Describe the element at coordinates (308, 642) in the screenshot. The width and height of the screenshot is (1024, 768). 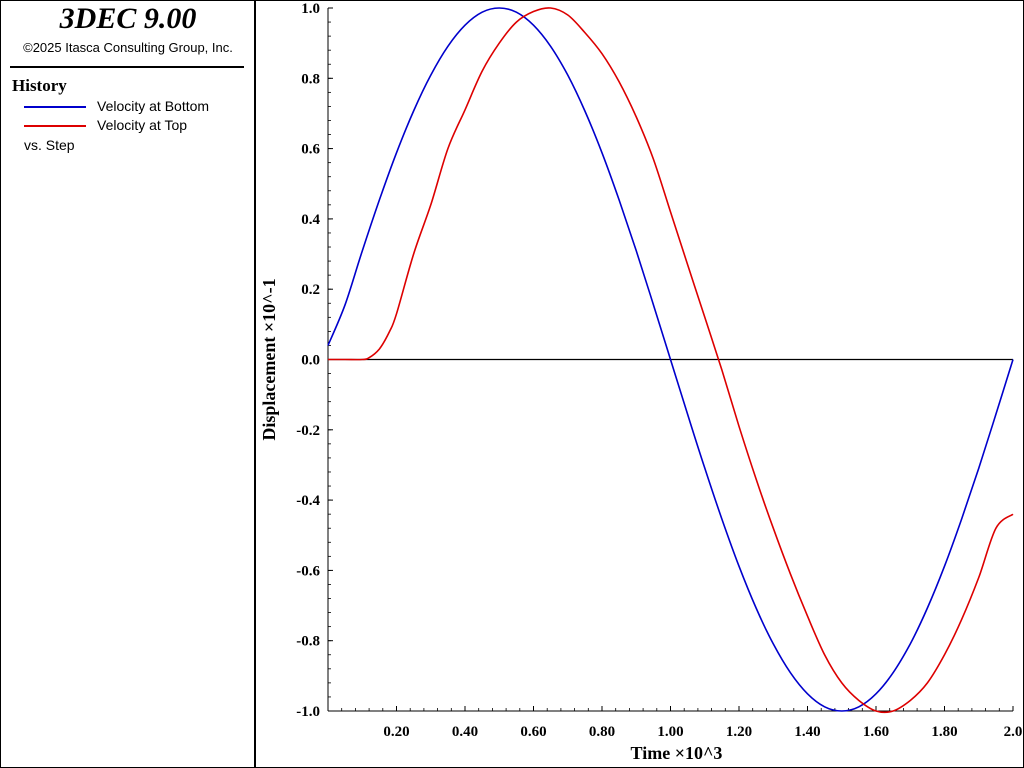
I see `y-tick-label: -0.8` at that location.